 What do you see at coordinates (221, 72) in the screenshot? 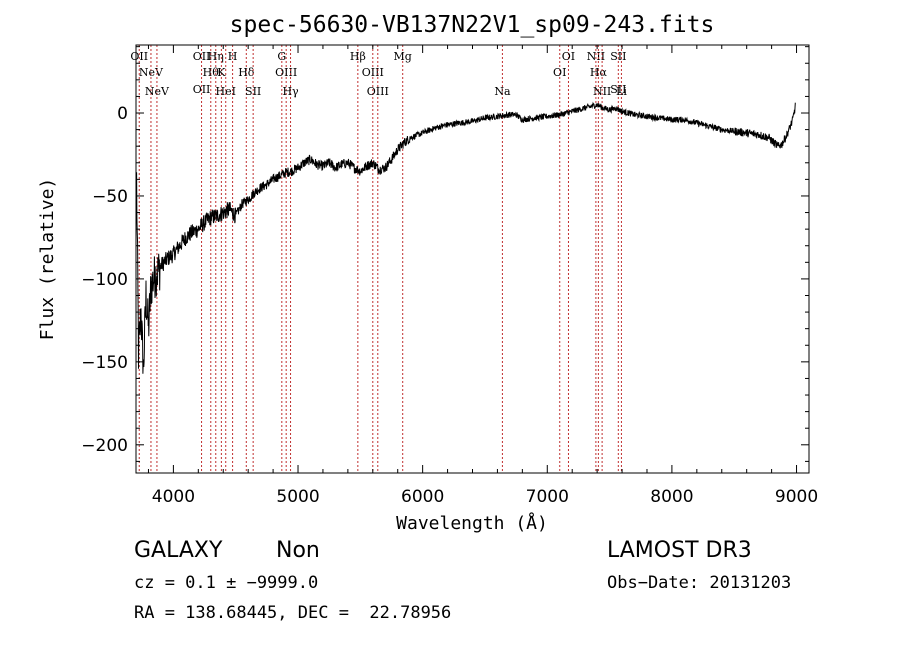
I see `line-label-6-0: K` at bounding box center [221, 72].